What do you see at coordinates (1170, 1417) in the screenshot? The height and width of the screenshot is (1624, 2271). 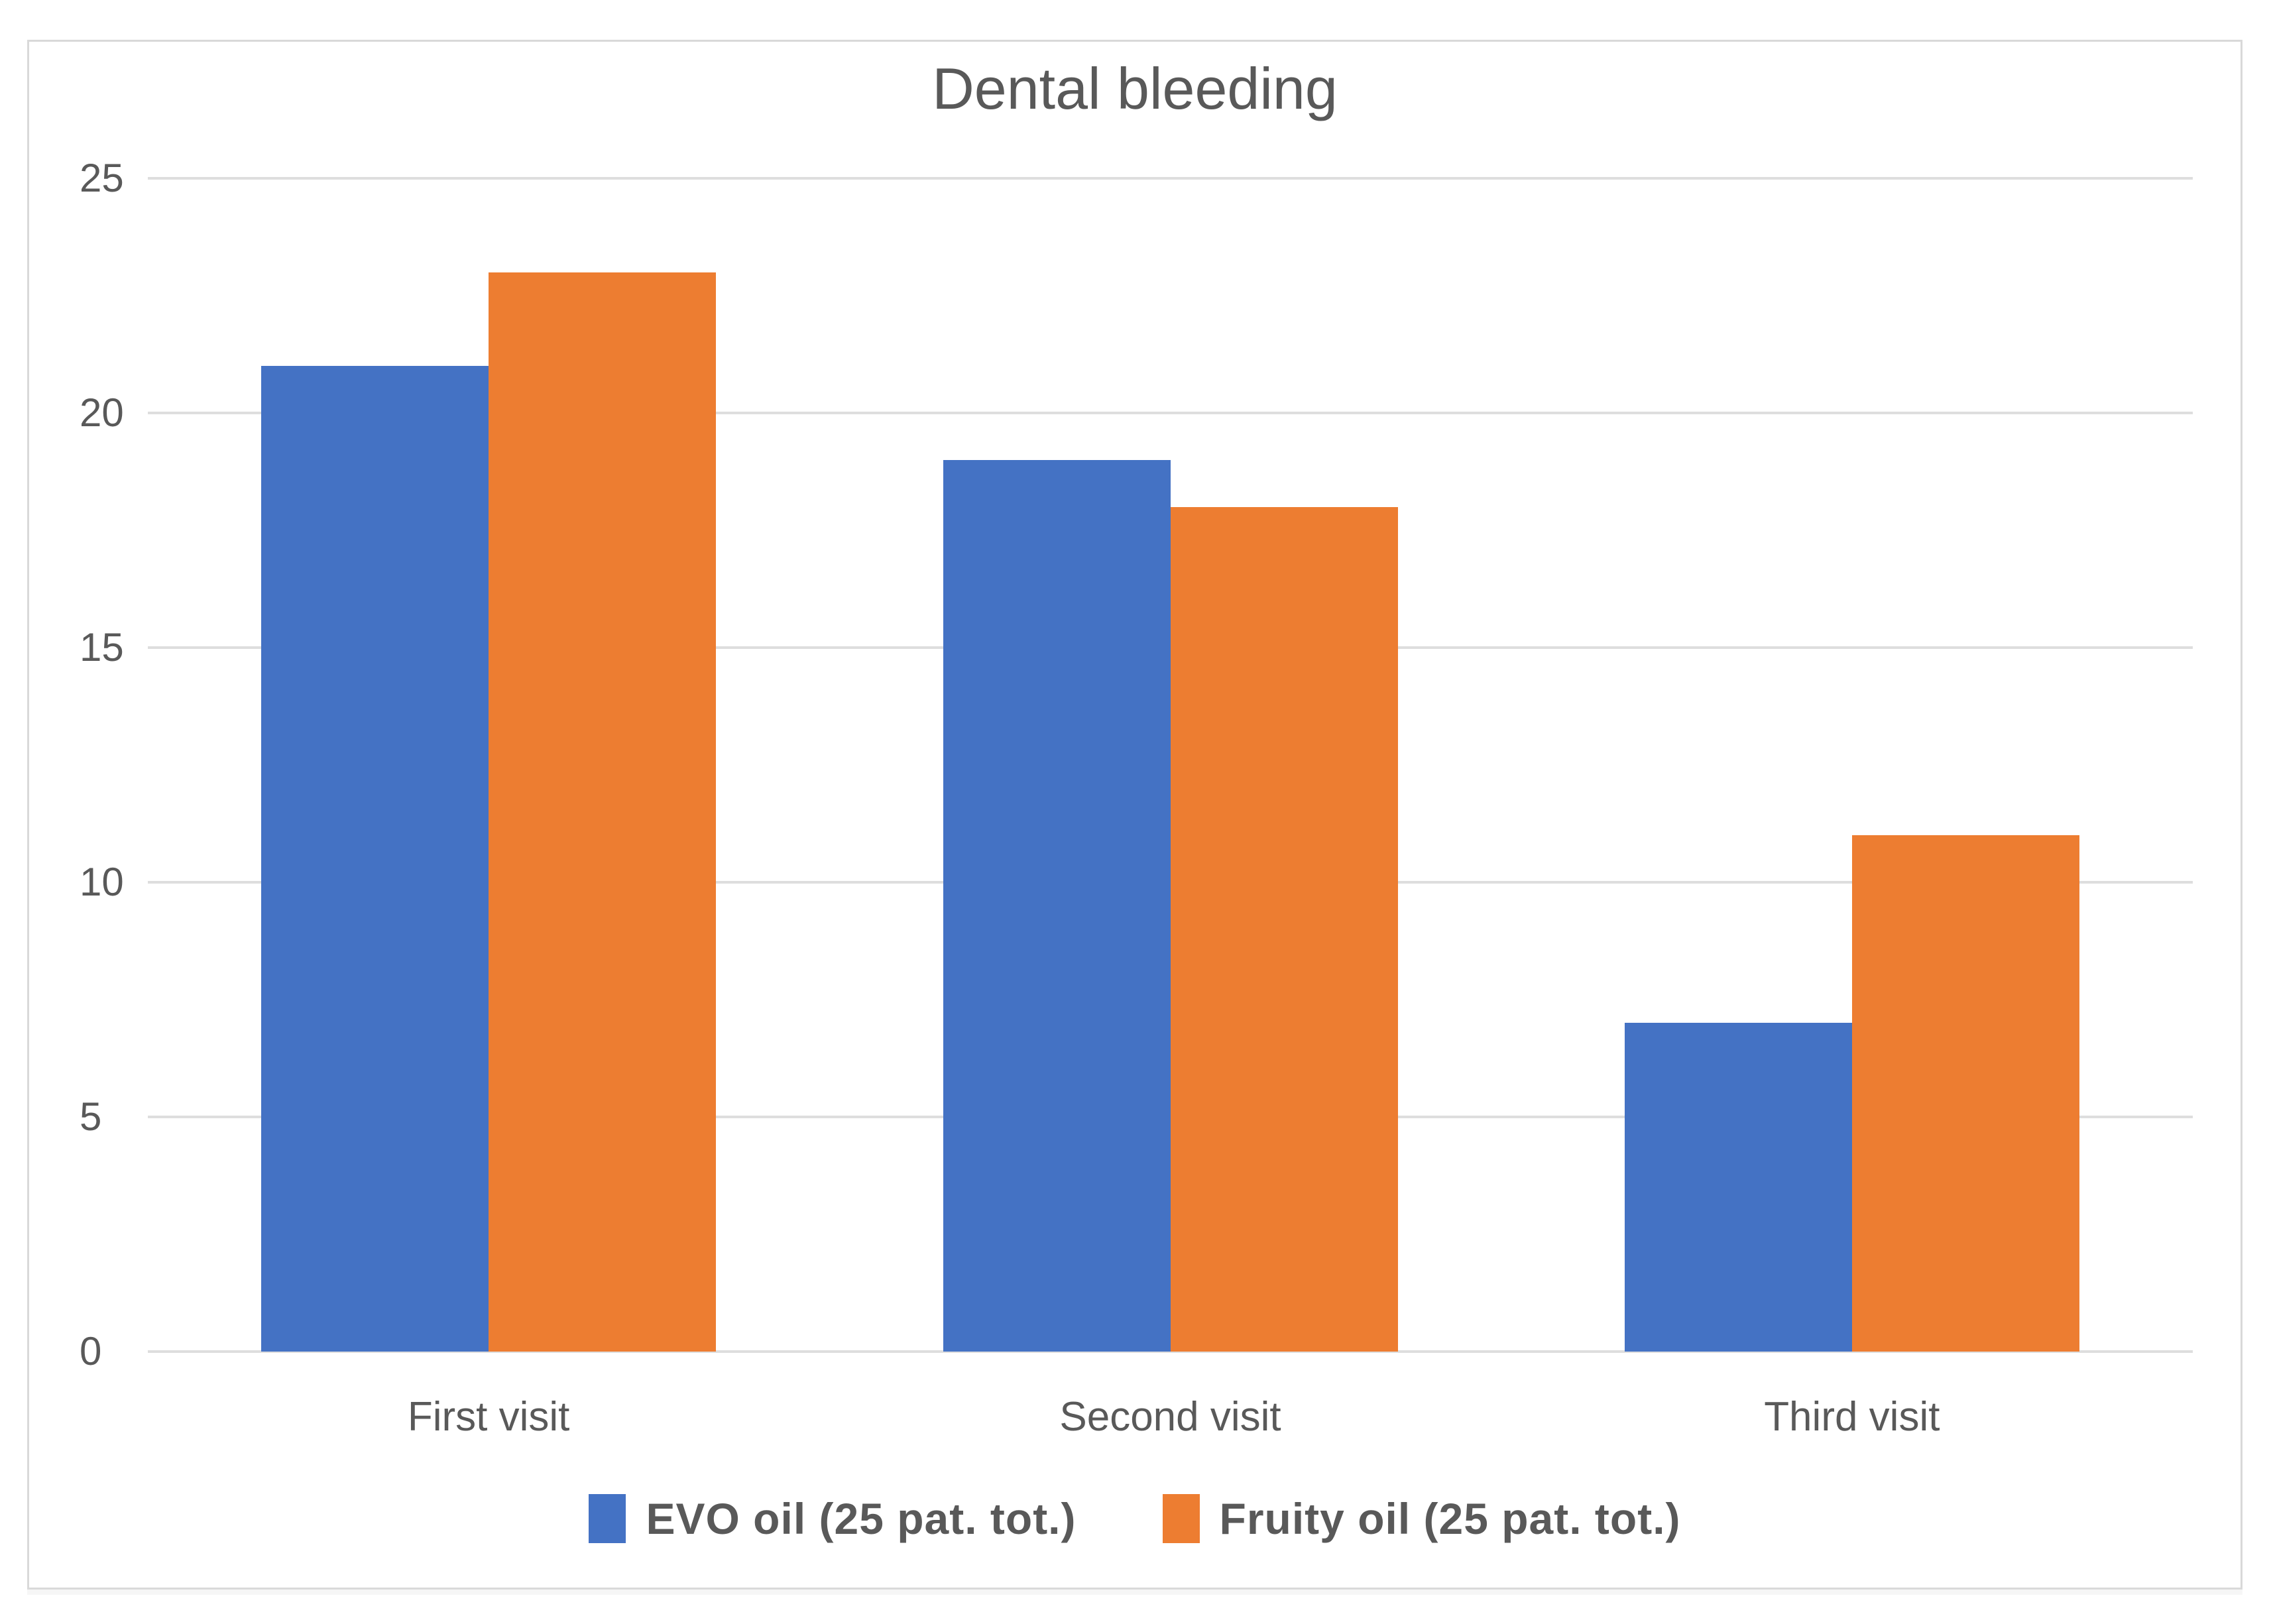 I see `x-axis-label-second-visit: Second visit` at bounding box center [1170, 1417].